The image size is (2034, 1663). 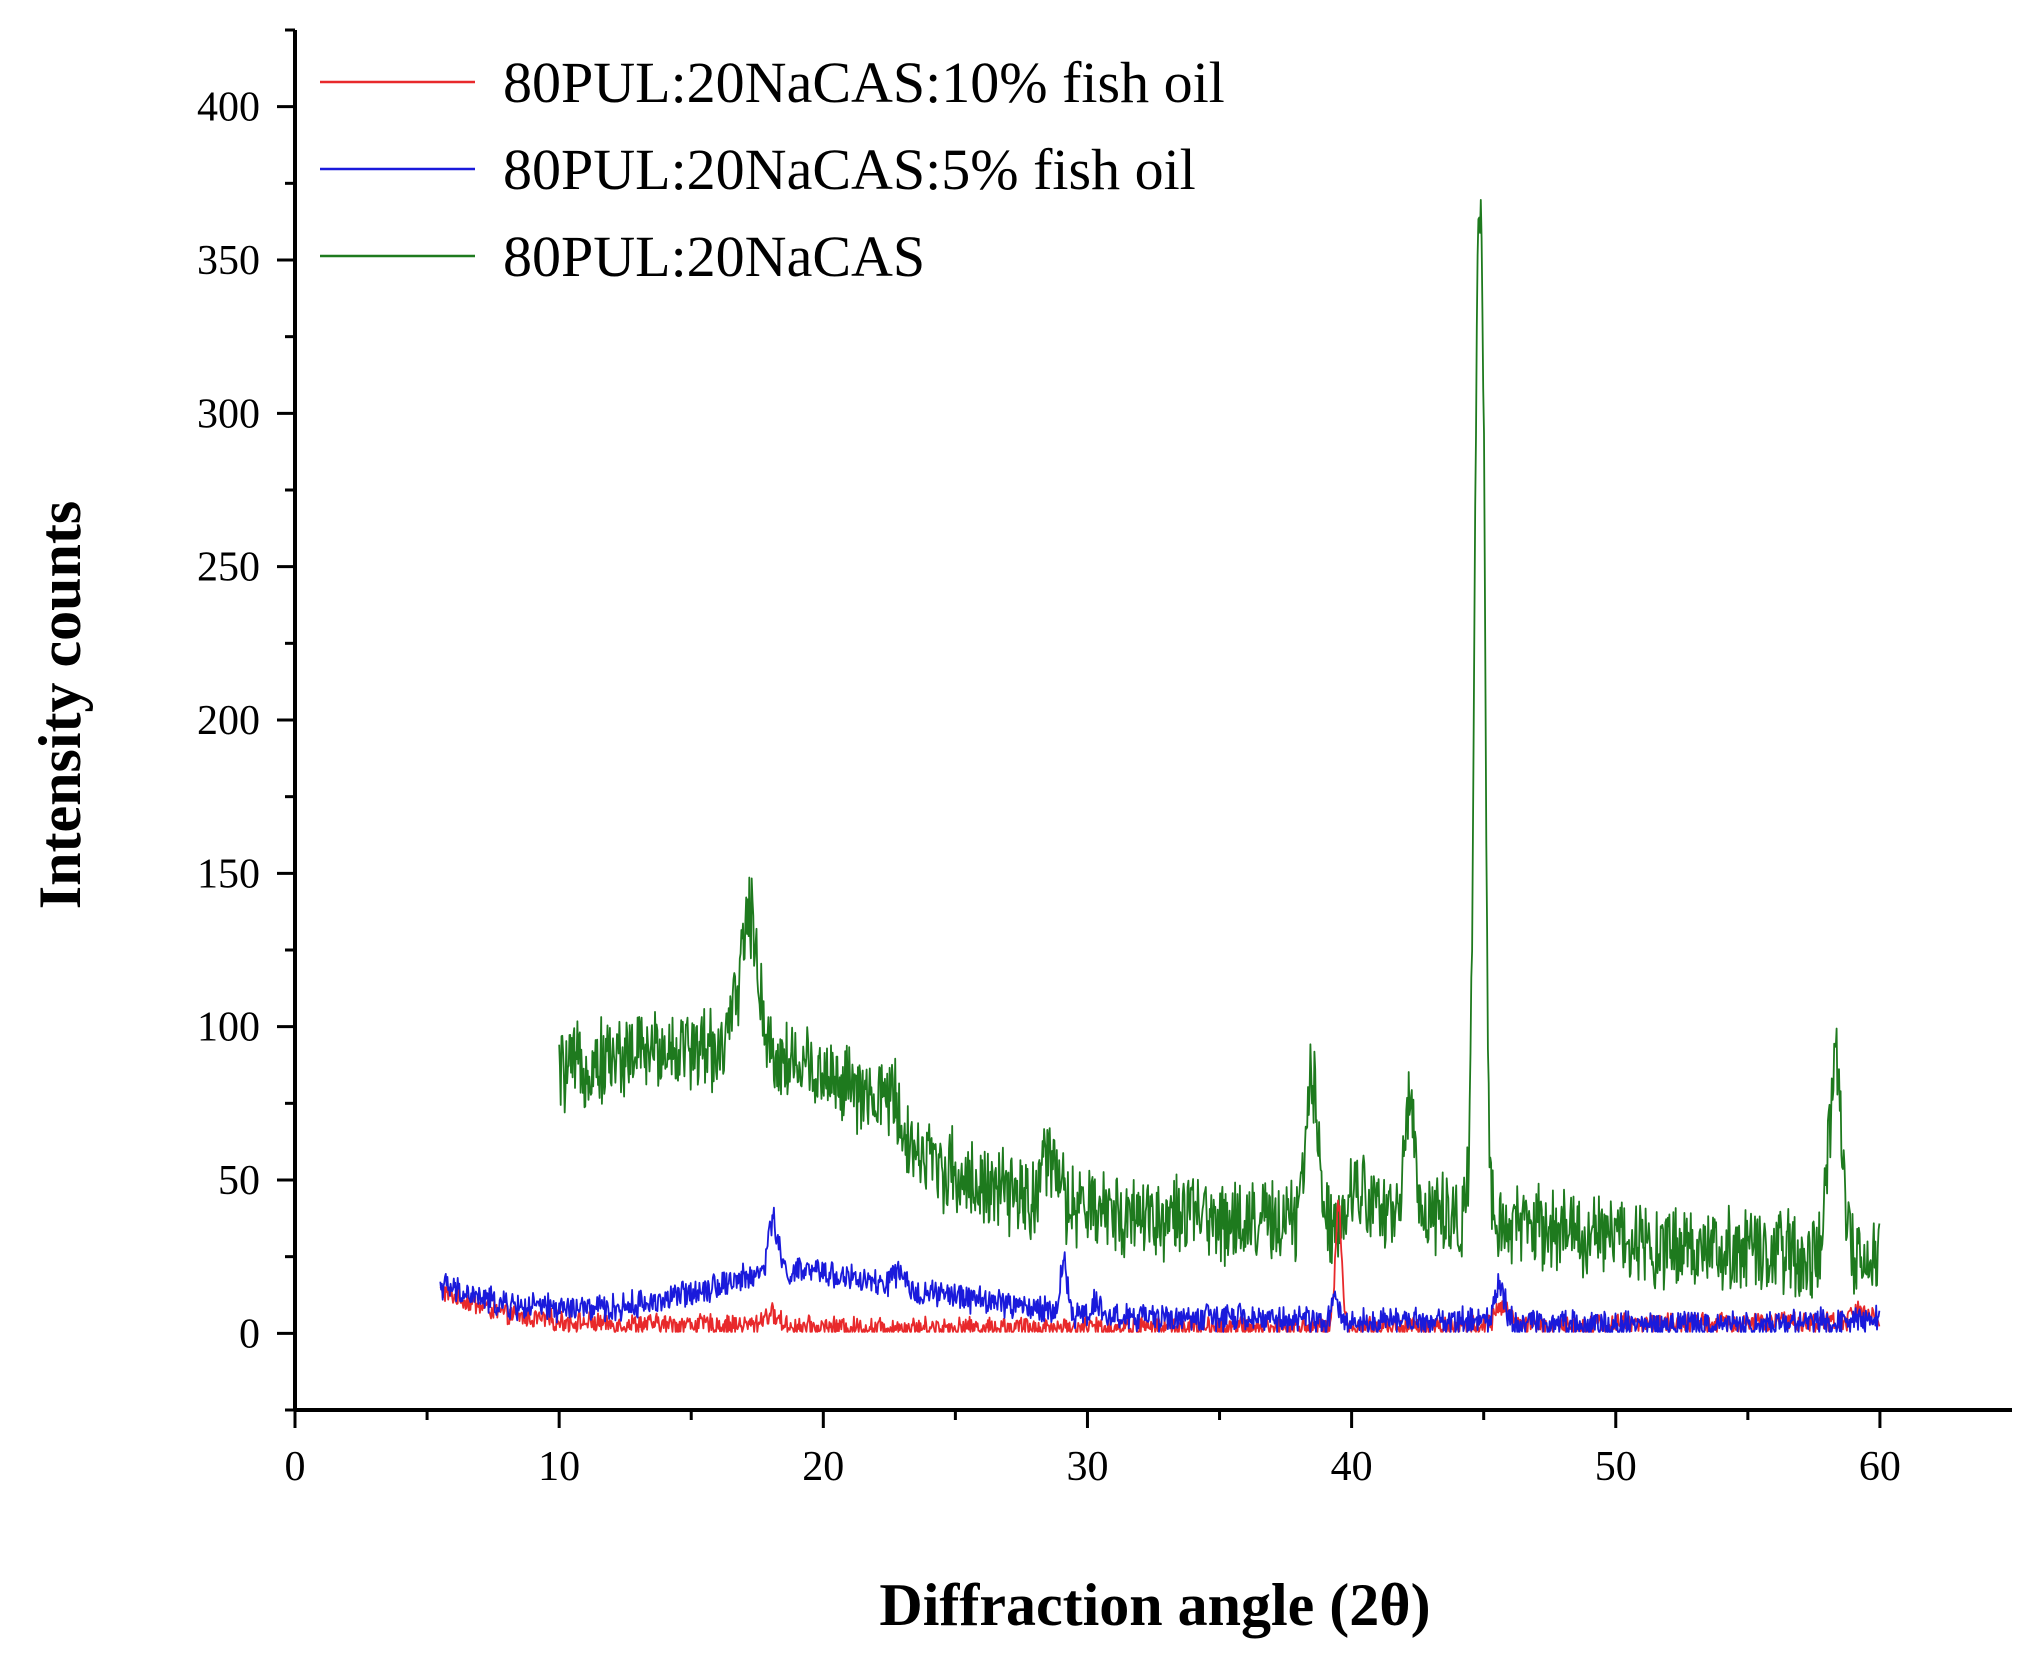 I want to click on y-tick-label: 0, so click(x=249, y=1334).